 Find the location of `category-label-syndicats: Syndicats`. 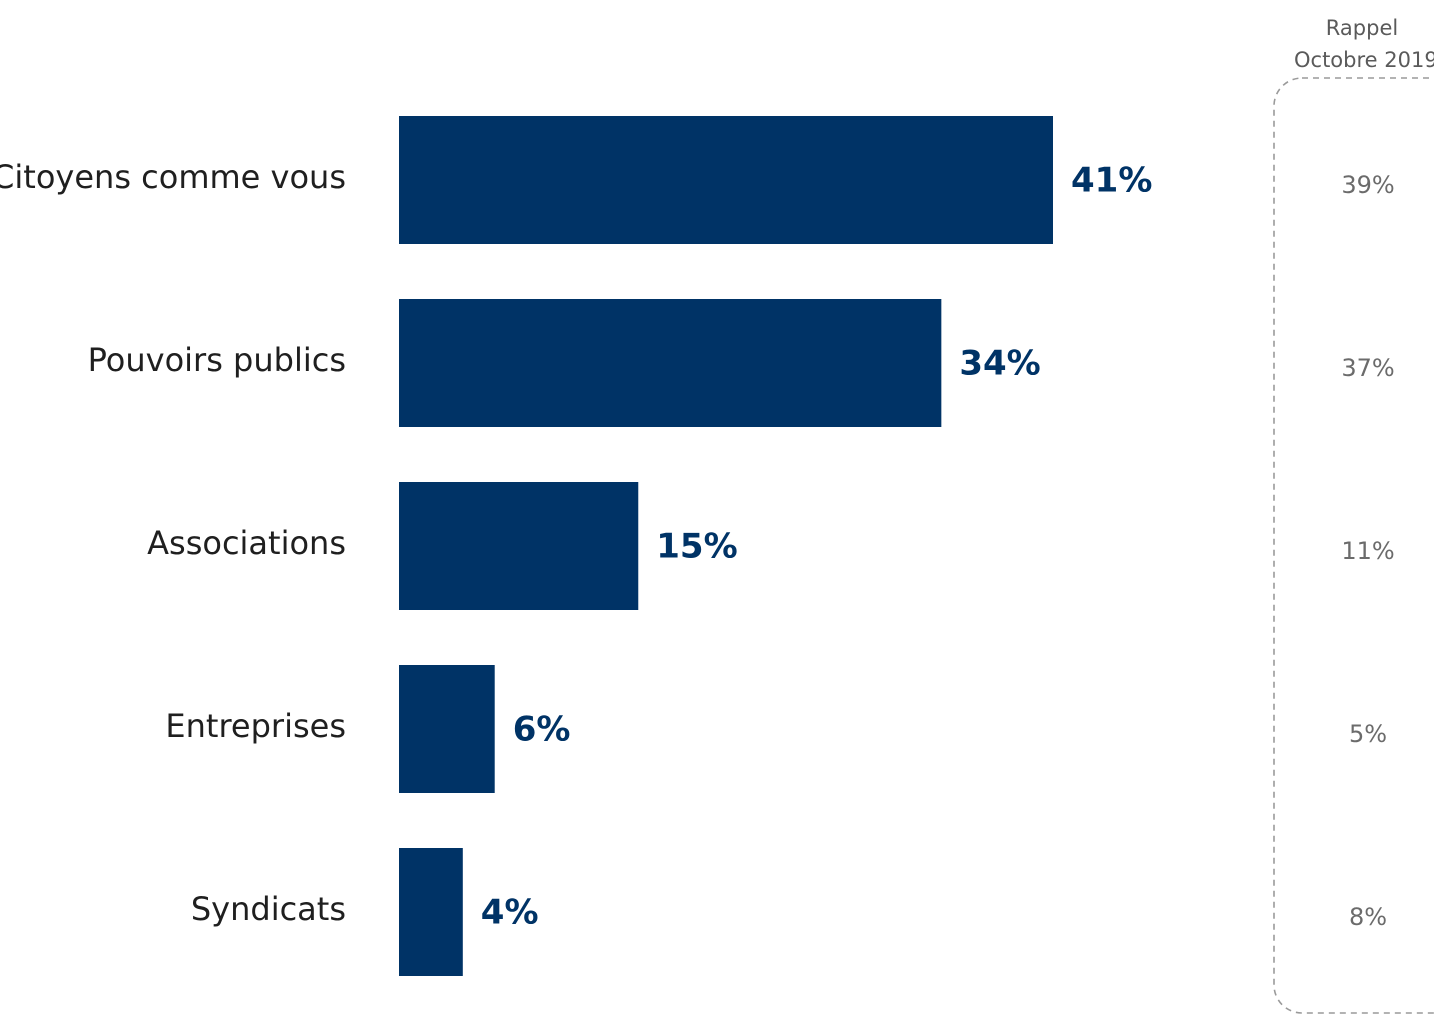

category-label-syndicats: Syndicats is located at coordinates (268, 909).